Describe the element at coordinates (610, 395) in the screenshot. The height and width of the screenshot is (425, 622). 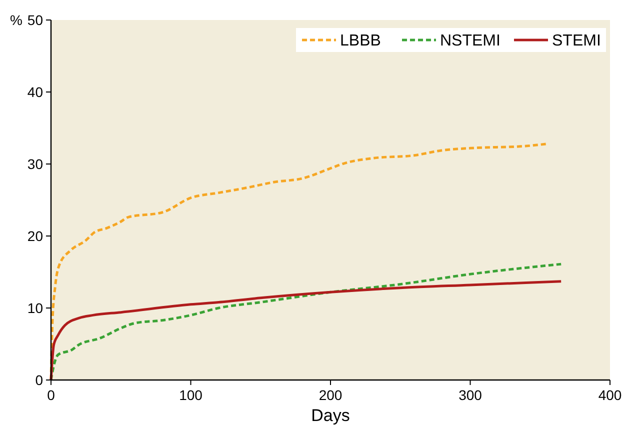
I see `x-tick-label: 400` at that location.